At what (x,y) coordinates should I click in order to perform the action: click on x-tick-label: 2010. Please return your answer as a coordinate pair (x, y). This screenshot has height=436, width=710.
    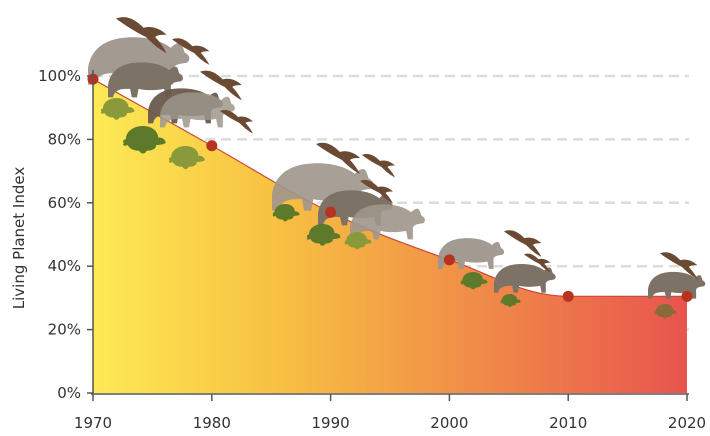
    Looking at the image, I should click on (568, 423).